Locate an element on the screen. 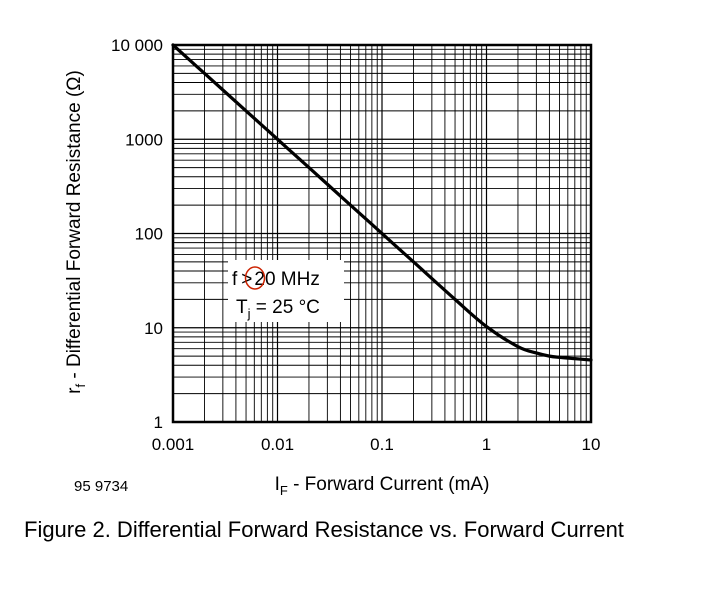 This screenshot has height=601, width=723. y-tick-label: 100 is located at coordinates (149, 234).